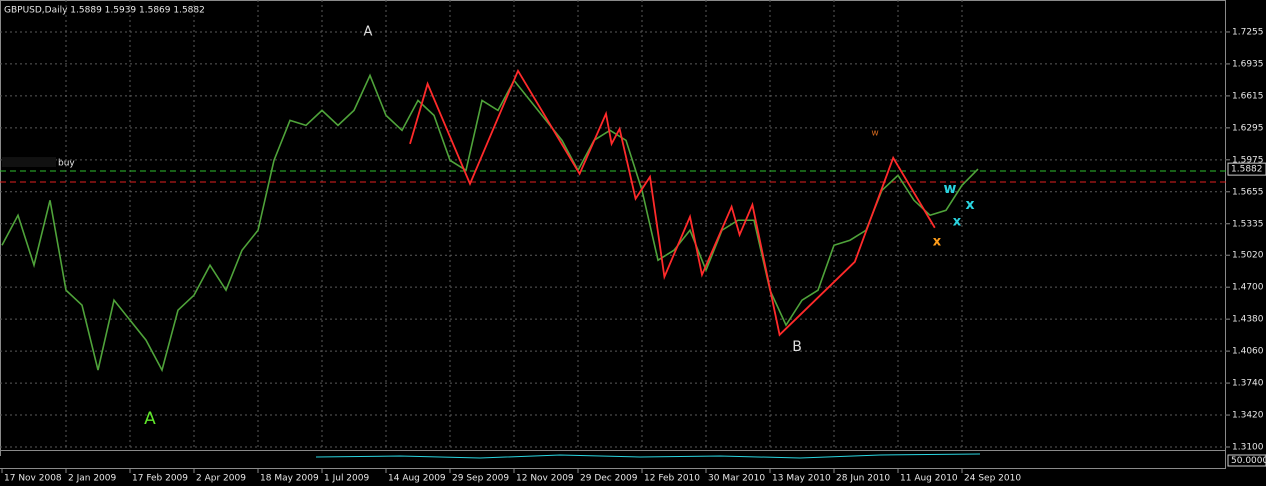  Describe the element at coordinates (92, 479) in the screenshot. I see `x-tick-label: 2 Jan 2009` at that location.